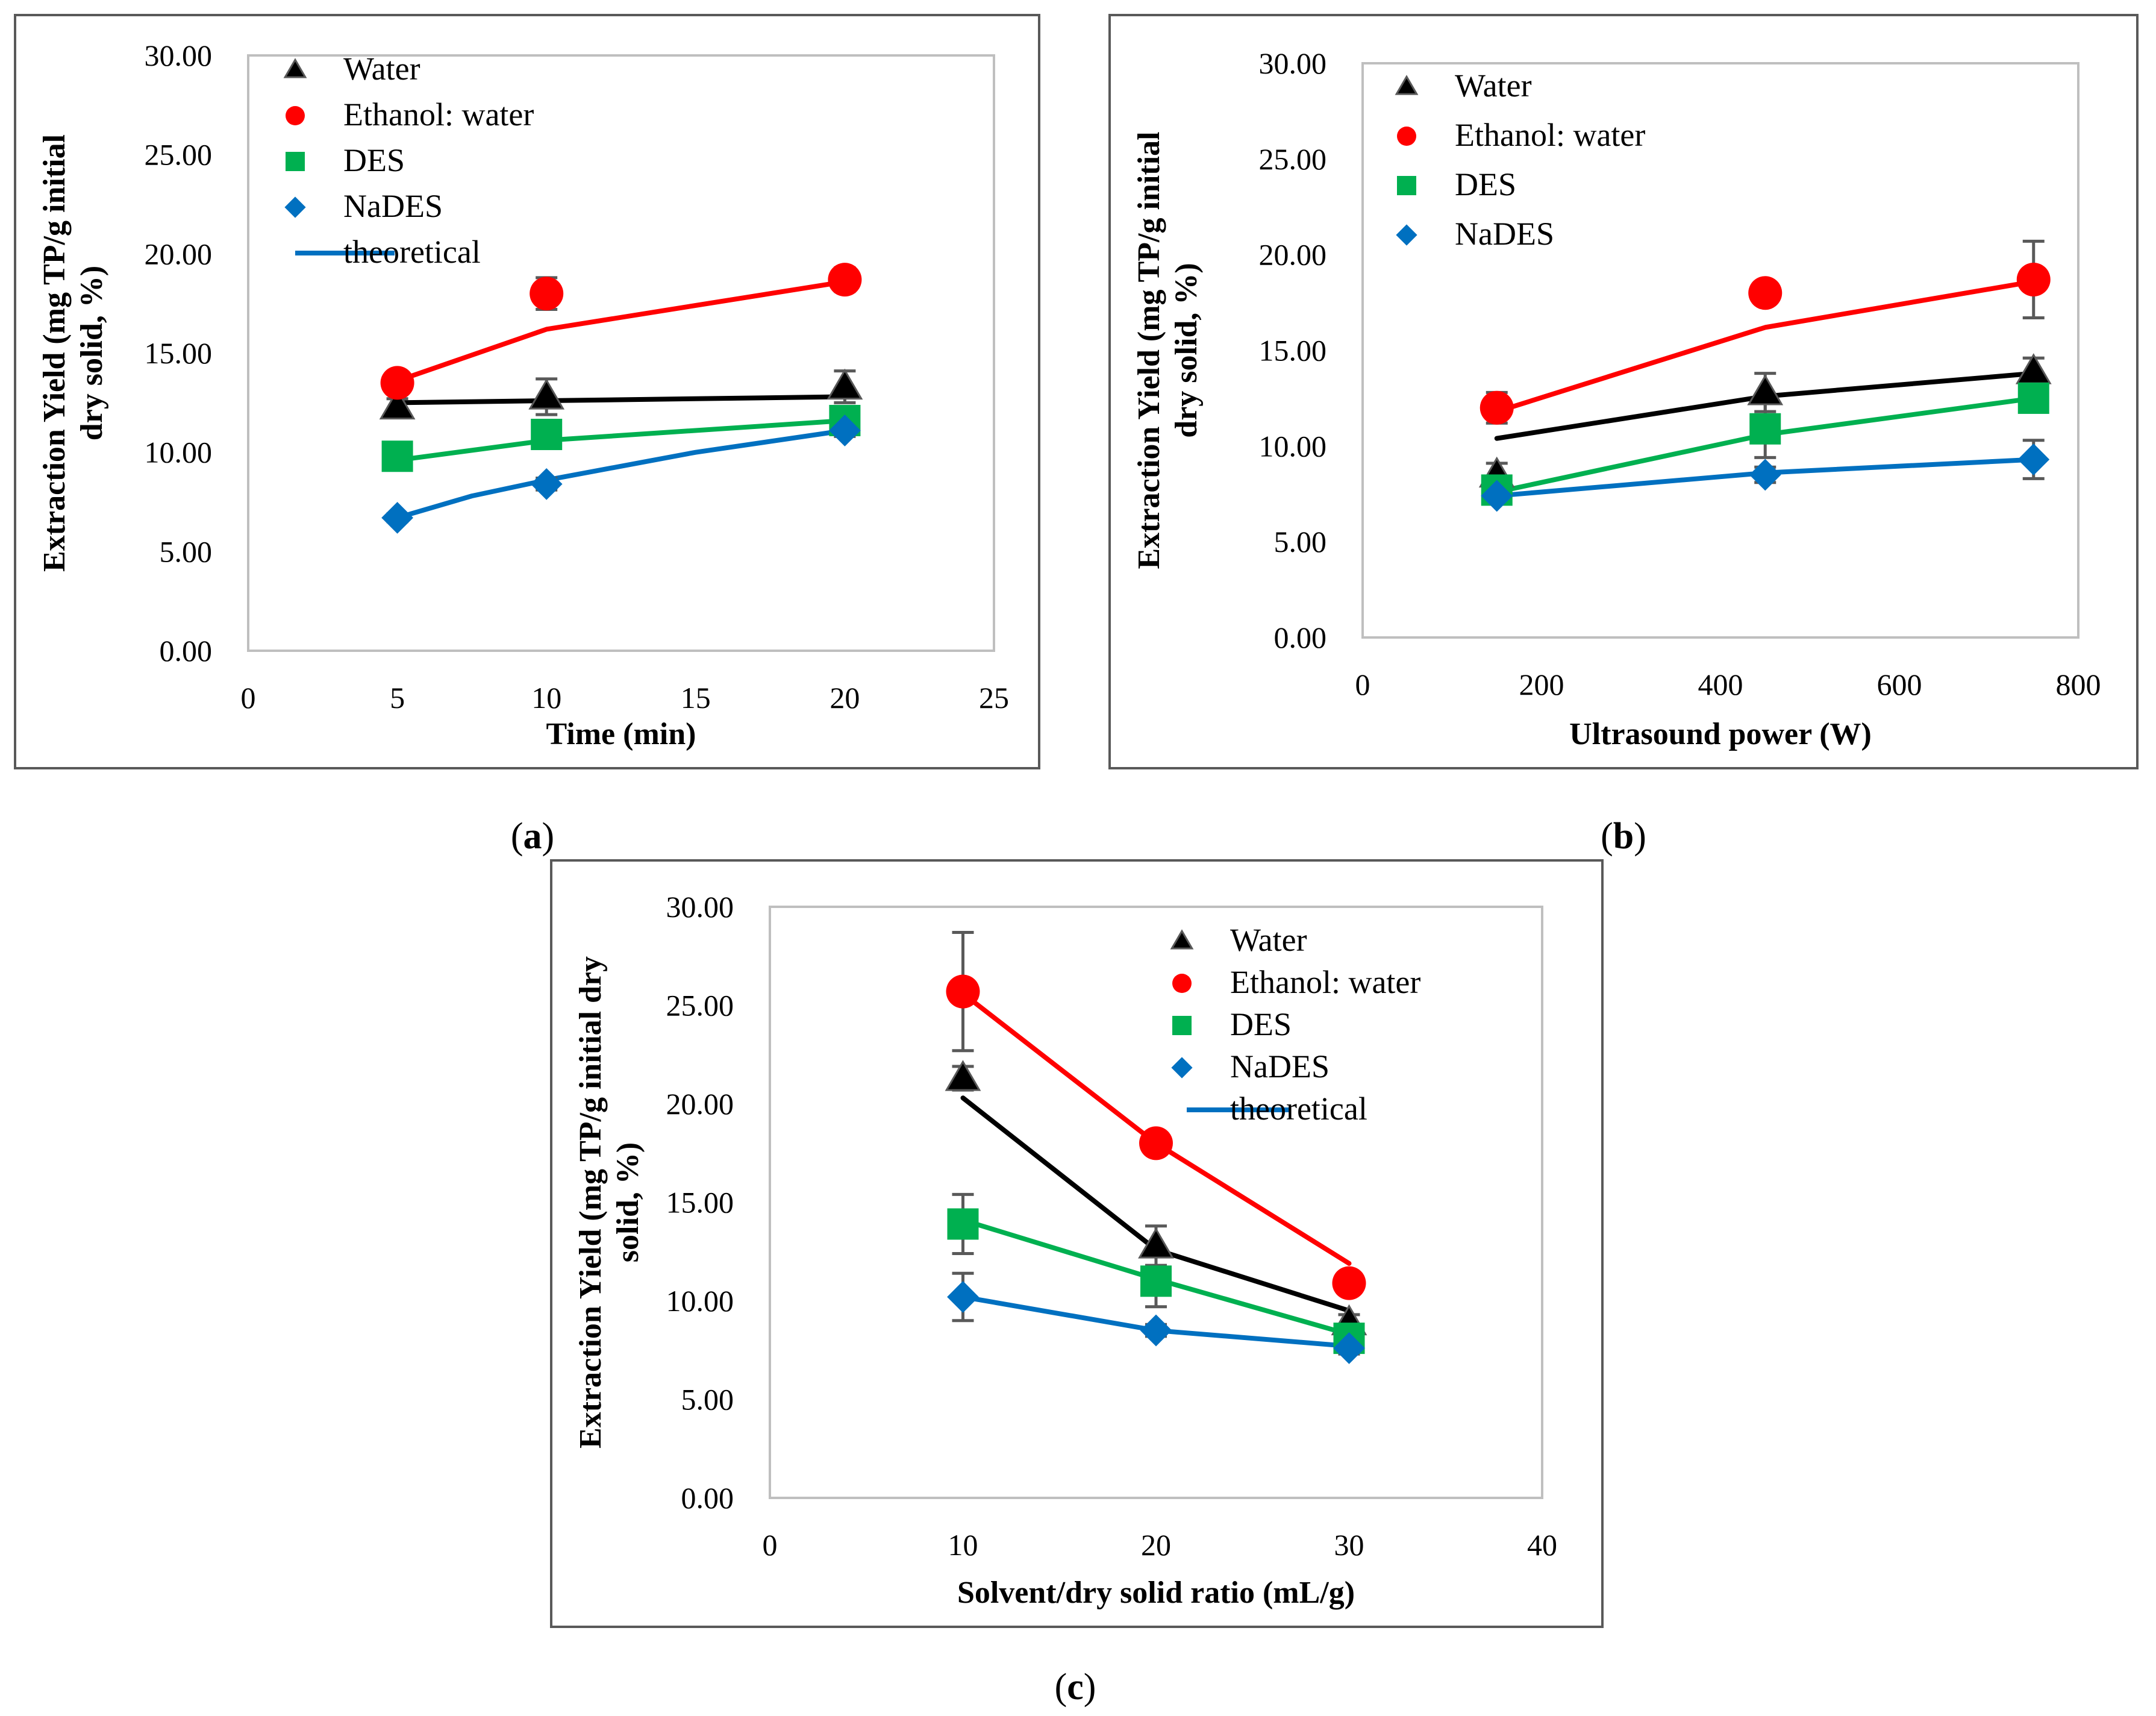 This screenshot has height=1716, width=2156. What do you see at coordinates (1156, 1593) in the screenshot?
I see `x-axis-title: Solvent/dry solid ratio (mL/g)` at bounding box center [1156, 1593].